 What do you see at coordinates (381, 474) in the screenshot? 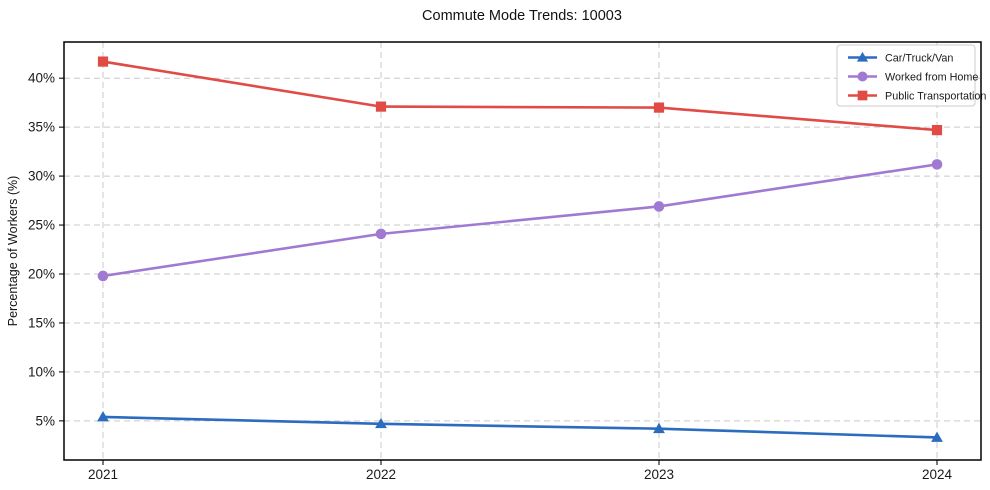
I see `x-tick-label: 2022` at bounding box center [381, 474].